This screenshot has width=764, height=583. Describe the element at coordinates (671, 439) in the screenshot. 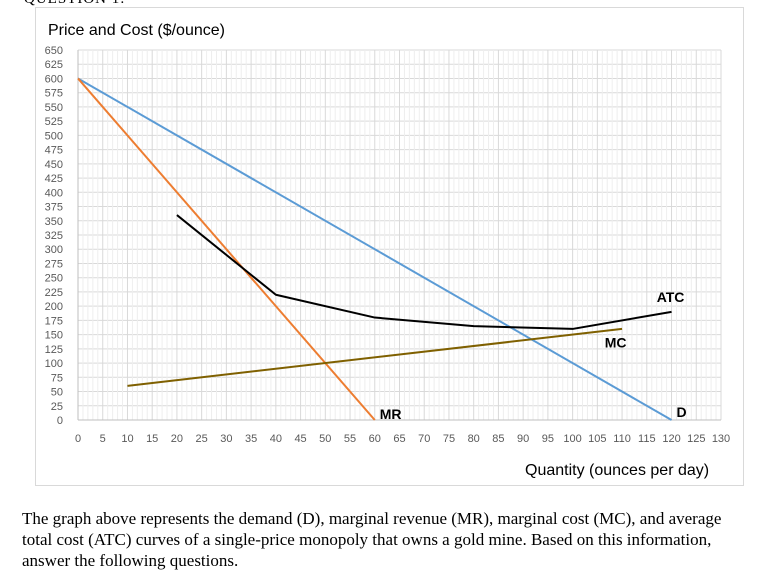

I see `x-tick-label: 120` at that location.